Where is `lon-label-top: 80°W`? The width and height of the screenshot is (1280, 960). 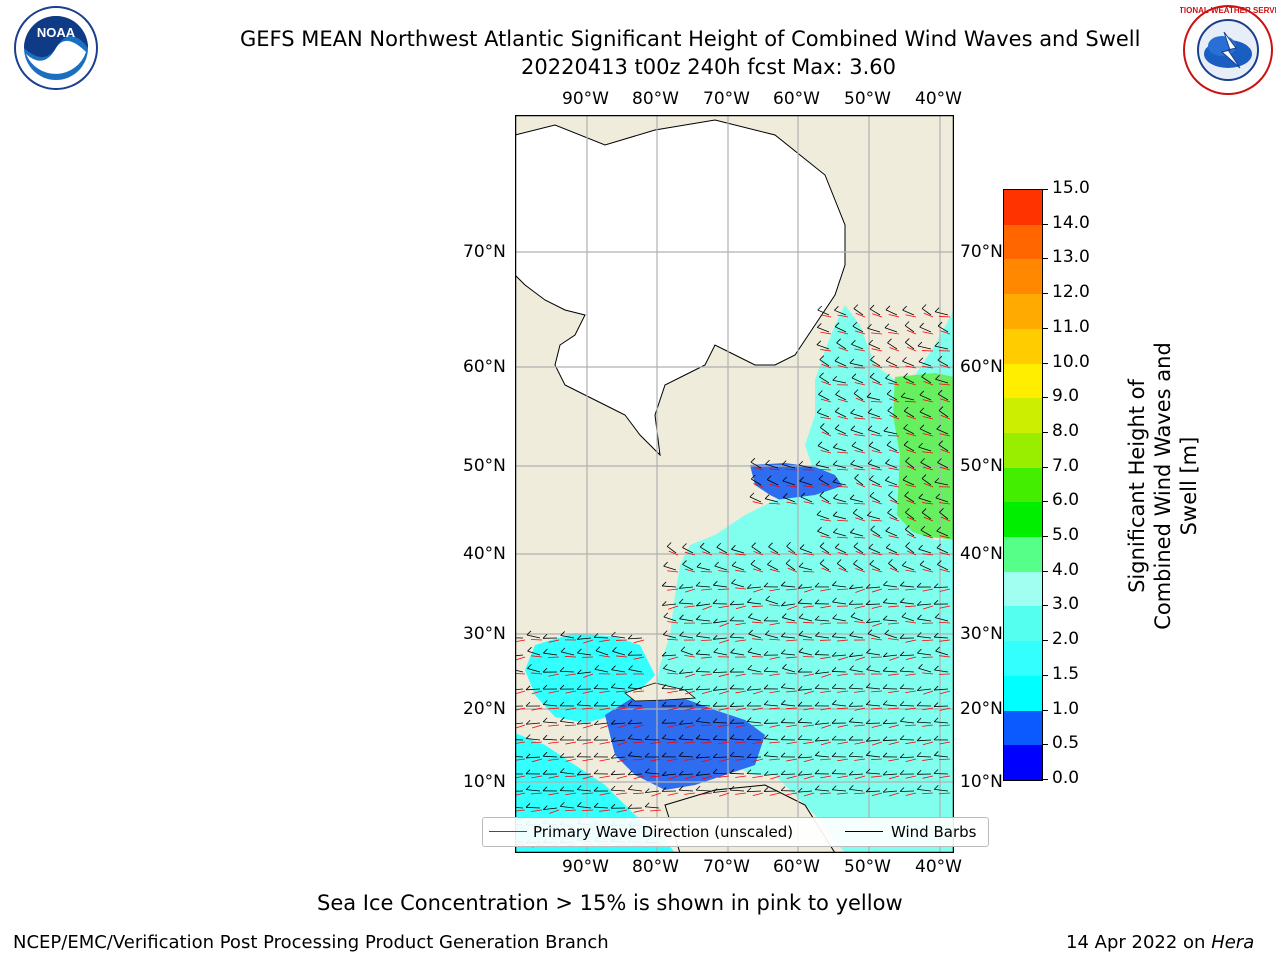 lon-label-top: 80°W is located at coordinates (655, 99).